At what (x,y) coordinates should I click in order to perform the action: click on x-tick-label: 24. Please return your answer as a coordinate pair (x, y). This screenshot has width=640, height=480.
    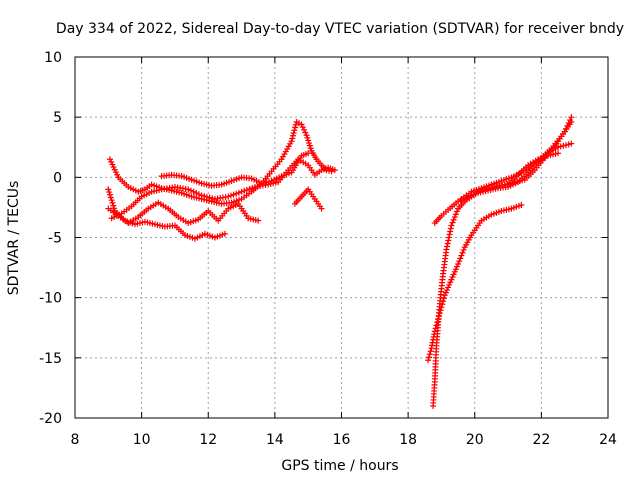
    Looking at the image, I should click on (608, 440).